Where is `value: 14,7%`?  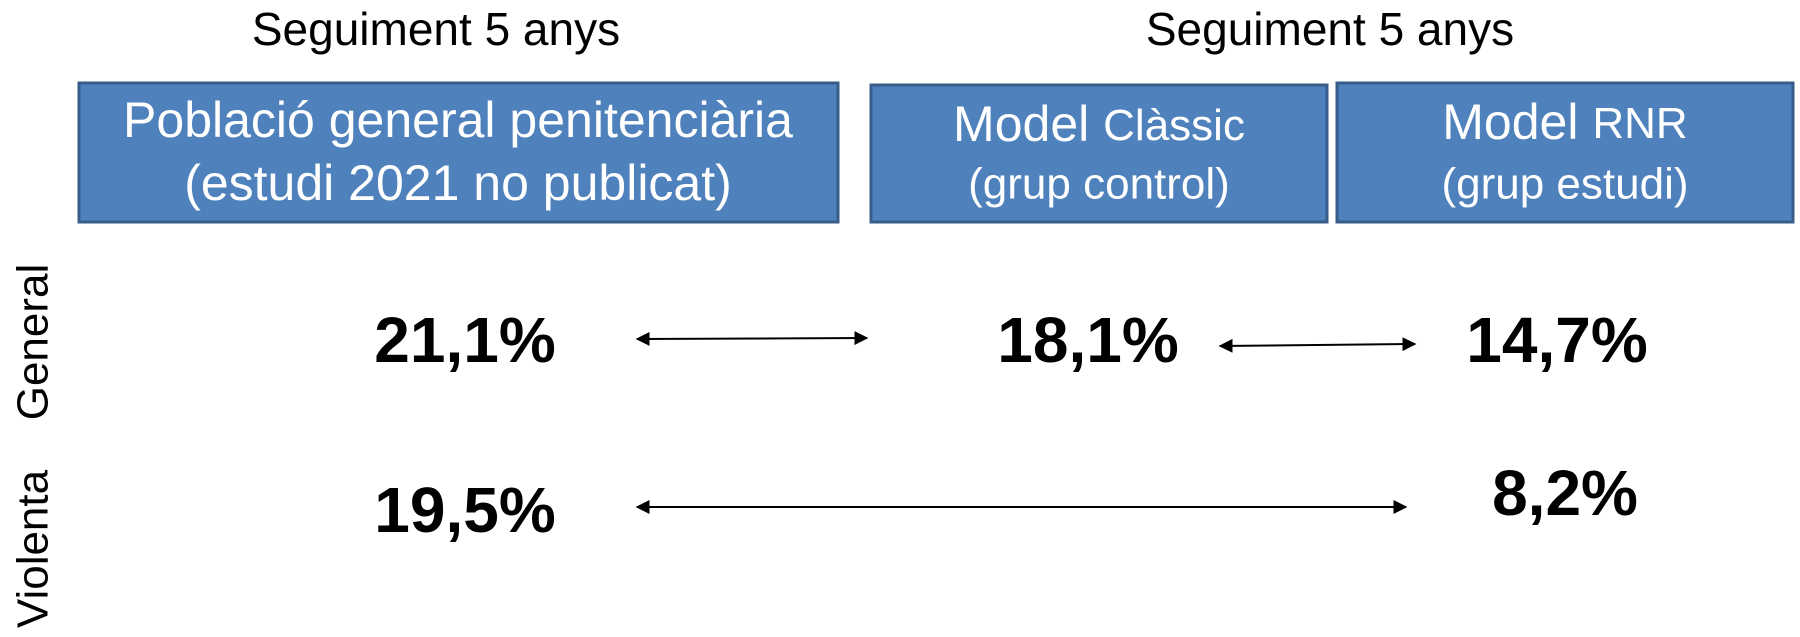 value: 14,7% is located at coordinates (1556, 340).